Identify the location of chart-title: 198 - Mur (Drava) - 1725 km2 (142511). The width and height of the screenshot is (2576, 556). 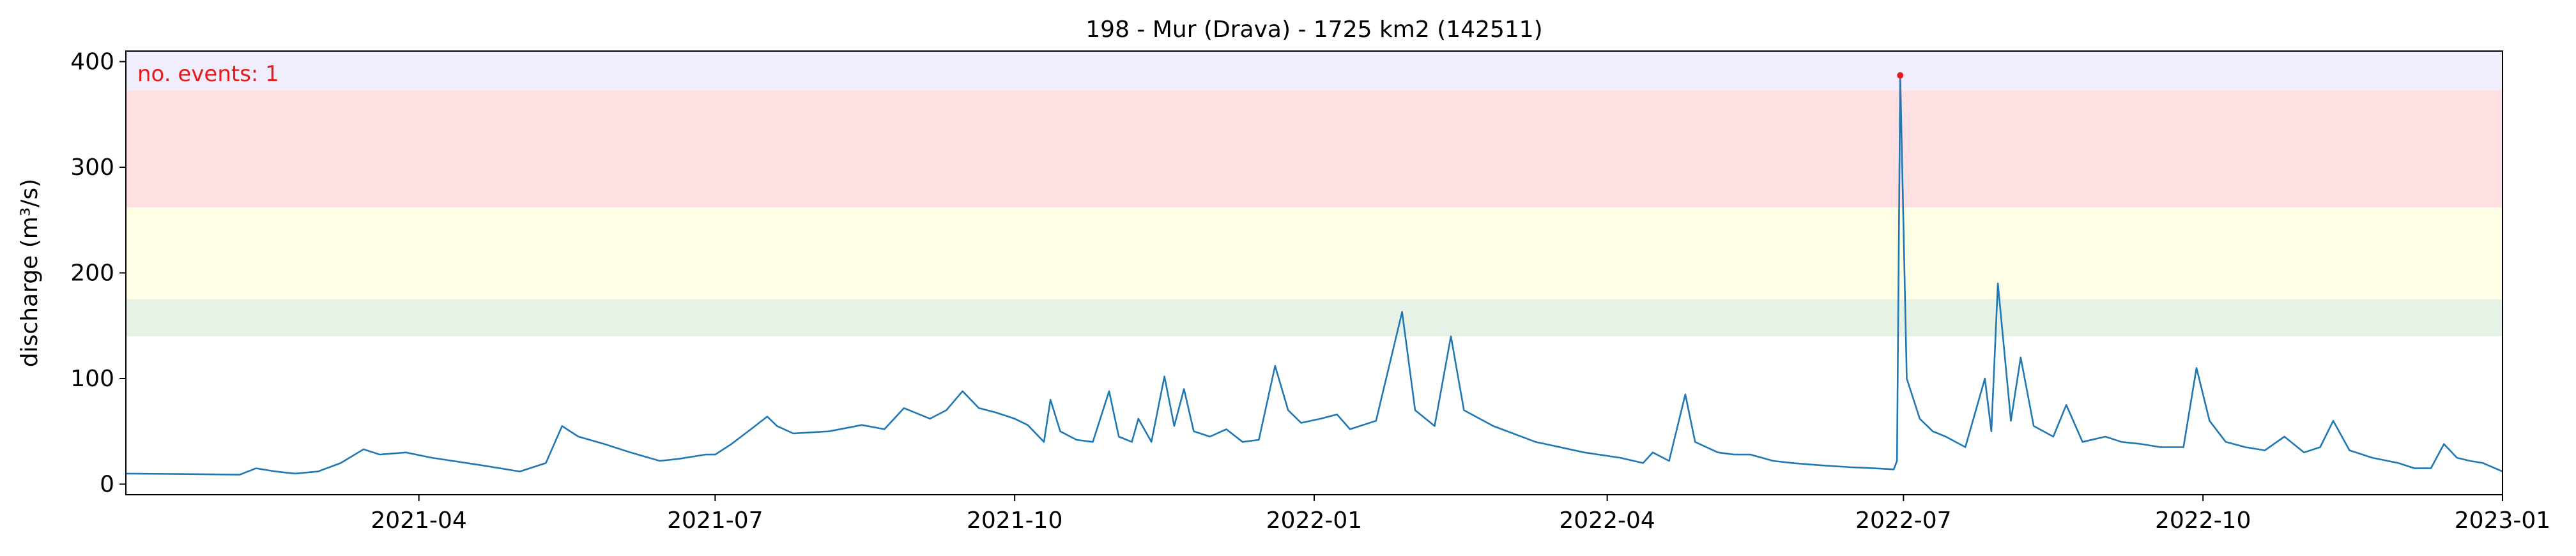
(1313, 30).